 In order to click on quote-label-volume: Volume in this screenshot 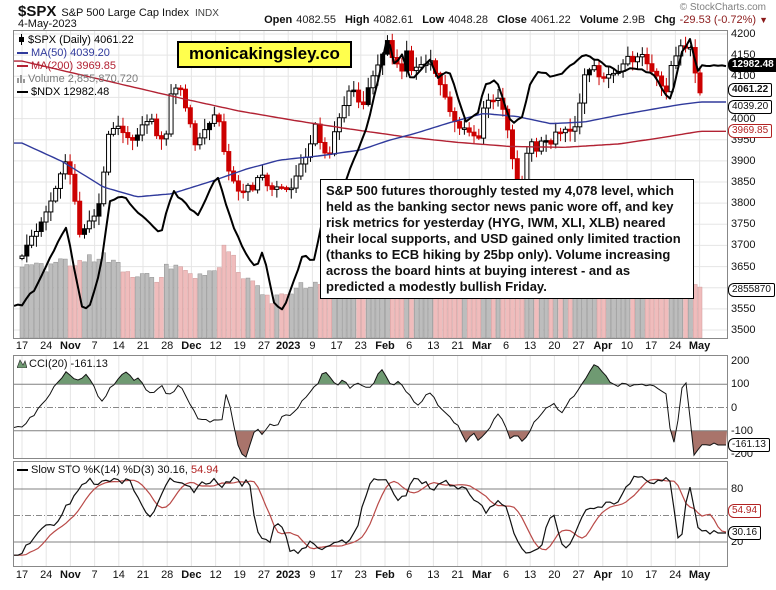, I will do `click(599, 20)`.